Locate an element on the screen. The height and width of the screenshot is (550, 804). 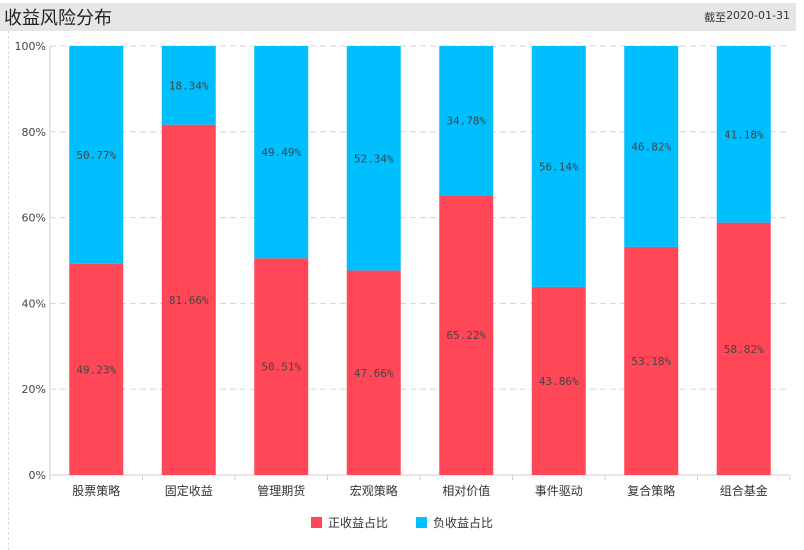
y-tick-label: 20% is located at coordinates (34, 389).